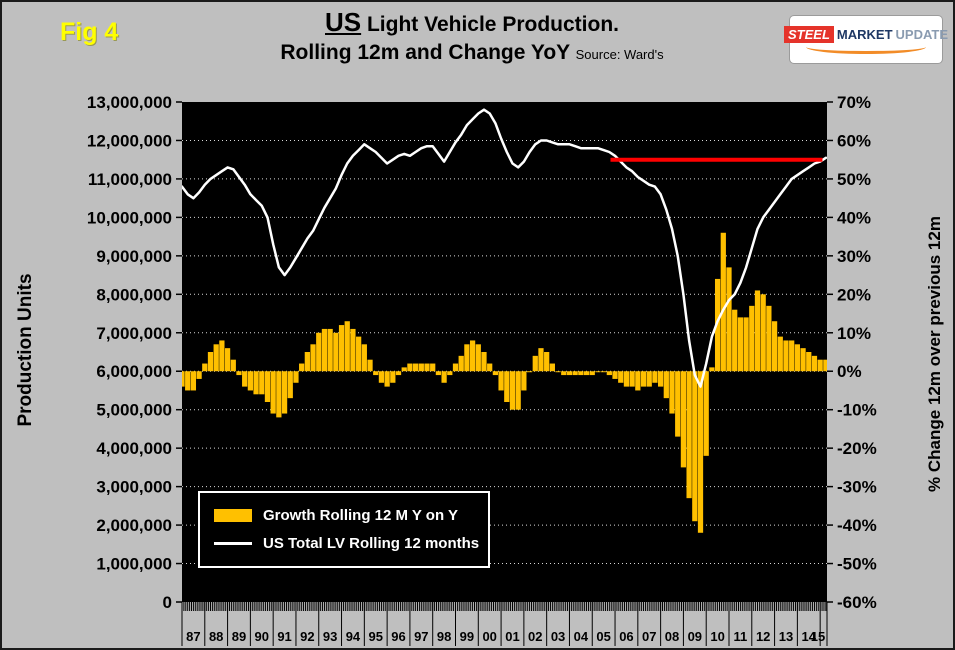 This screenshot has height=650, width=955. Describe the element at coordinates (854, 294) in the screenshot. I see `svg-text: 20%` at that location.